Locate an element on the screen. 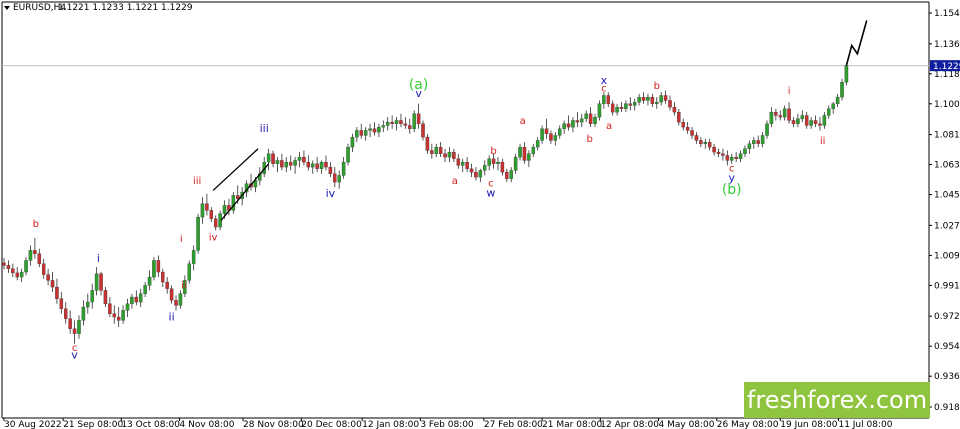 The height and width of the screenshot is (429, 960). price-tick-label: 0.9180 is located at coordinates (947, 408).